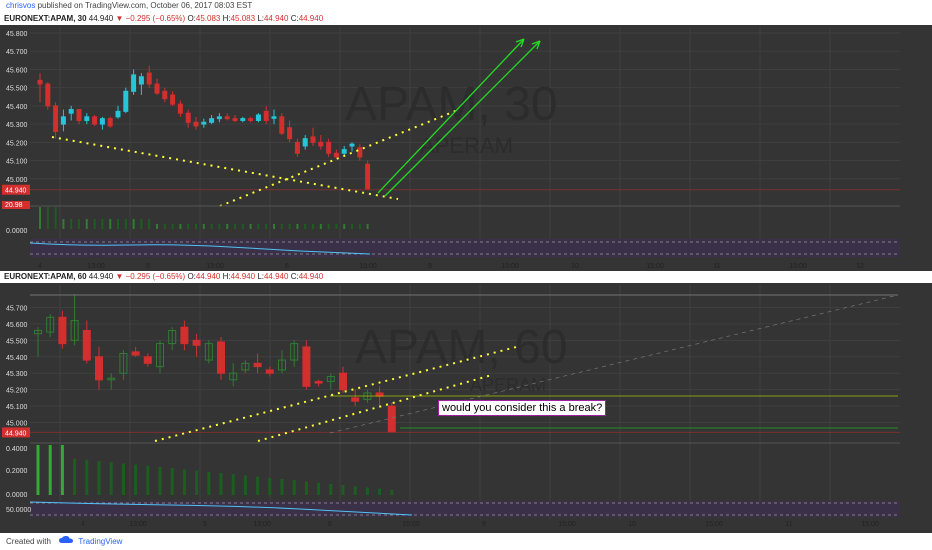 Image resolution: width=932 pixels, height=550 pixels. I want to click on top-o: 45.083, so click(208, 18).